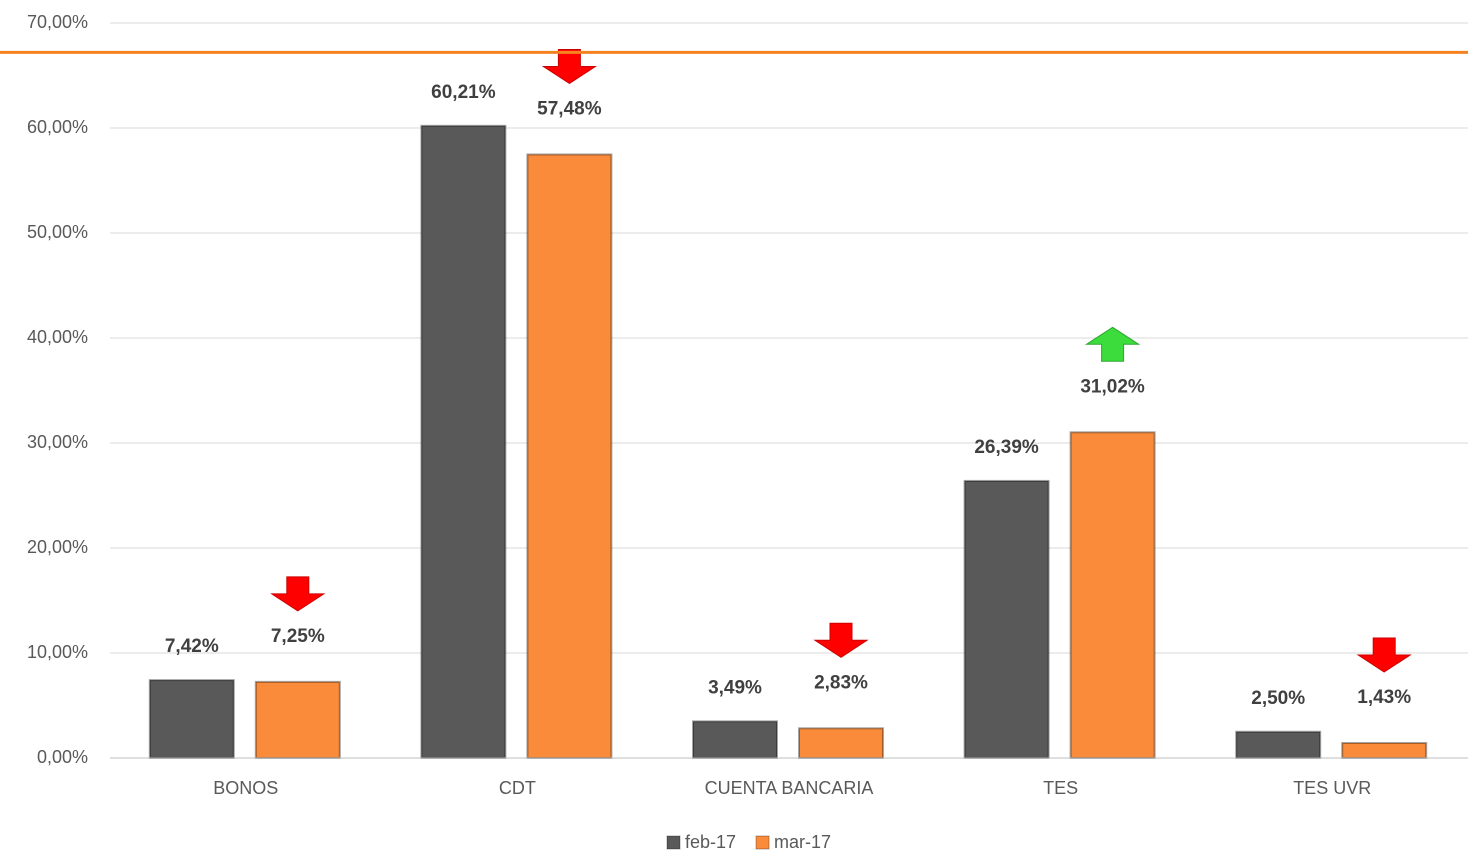  What do you see at coordinates (710, 841) in the screenshot?
I see `legend-label: feb-17` at bounding box center [710, 841].